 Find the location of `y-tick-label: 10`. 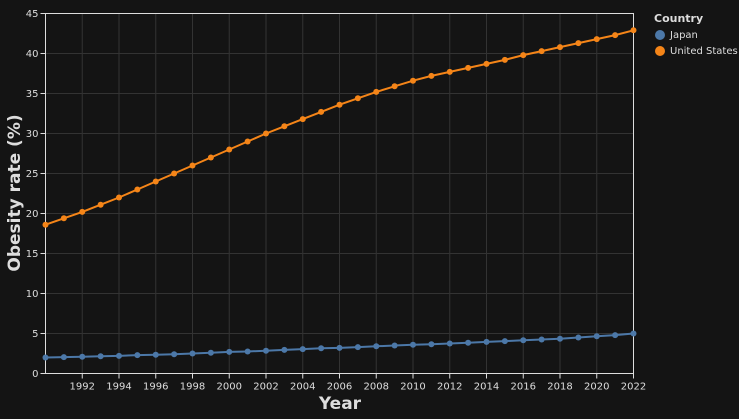

y-tick-label: 10 is located at coordinates (32, 294).